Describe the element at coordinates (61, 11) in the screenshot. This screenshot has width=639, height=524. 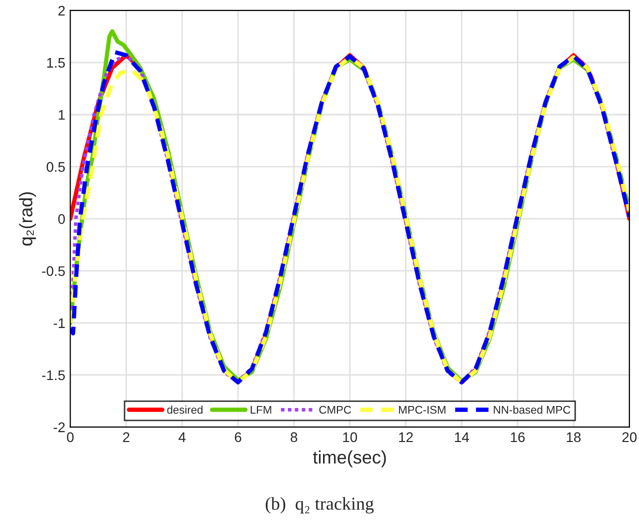
I see `y-tick-label: 2` at that location.